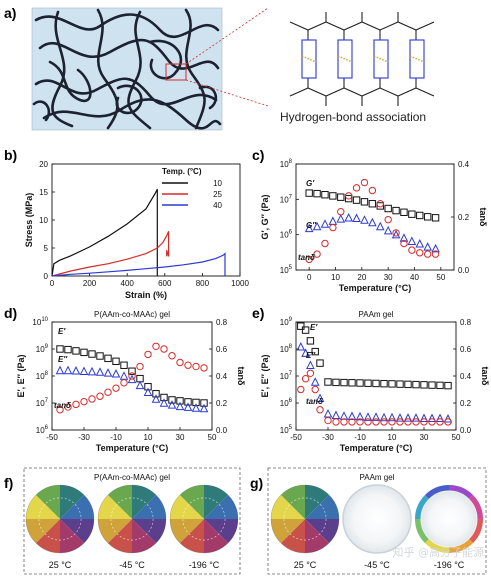 This screenshot has width=491, height=578. I want to click on panel-f-temp-3: -196 °C, so click(204, 565).